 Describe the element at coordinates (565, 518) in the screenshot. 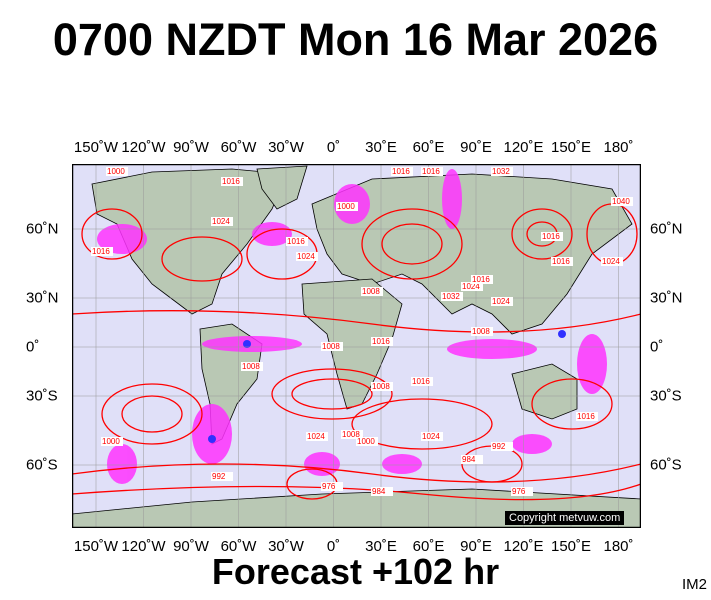

I see `copyright-label: Copyright metvuw.com` at that location.